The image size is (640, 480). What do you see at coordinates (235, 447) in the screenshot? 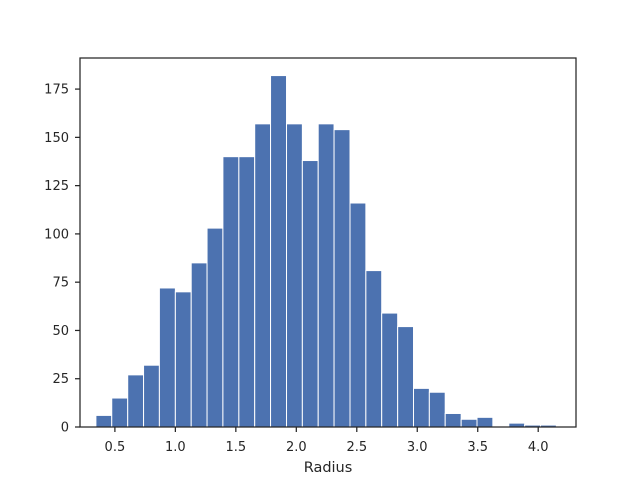
I see `x-tick-label: 1.5` at bounding box center [235, 447].